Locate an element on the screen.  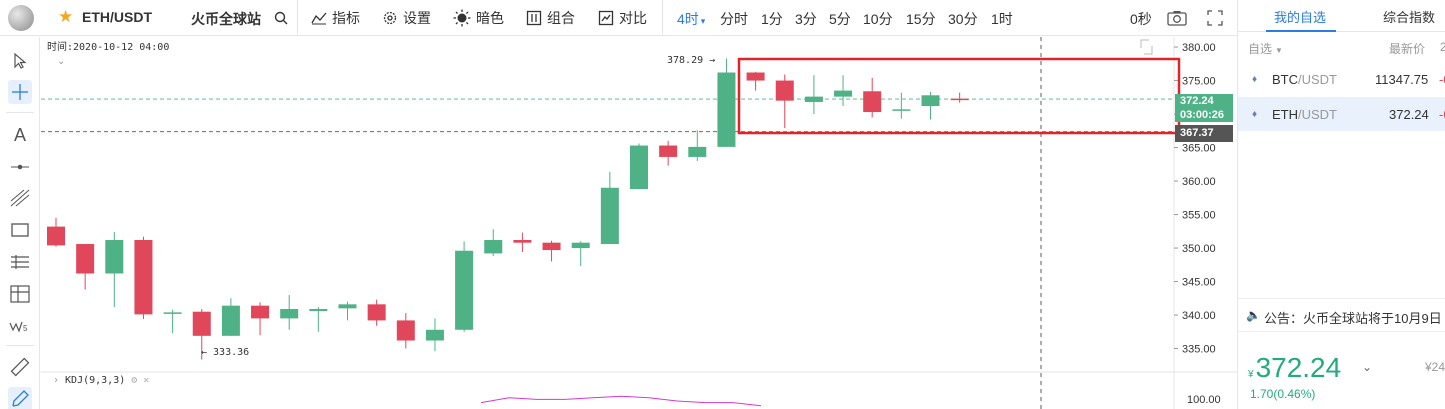
settings-button: 设置 is located at coordinates (406, 18).